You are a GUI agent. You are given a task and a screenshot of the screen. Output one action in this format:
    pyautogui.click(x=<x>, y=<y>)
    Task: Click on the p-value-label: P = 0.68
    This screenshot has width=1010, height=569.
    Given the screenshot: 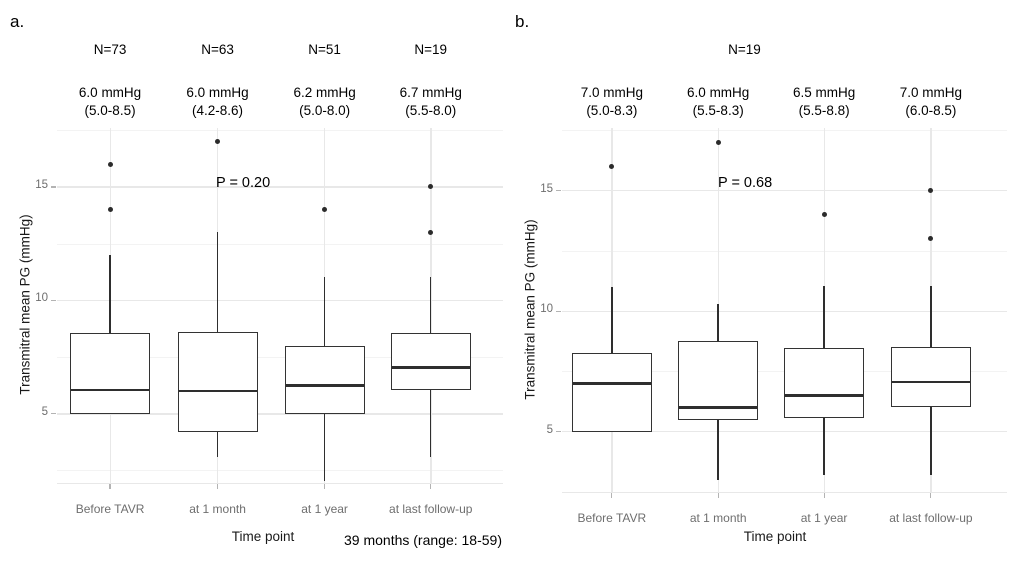 What is the action you would take?
    pyautogui.click(x=745, y=183)
    